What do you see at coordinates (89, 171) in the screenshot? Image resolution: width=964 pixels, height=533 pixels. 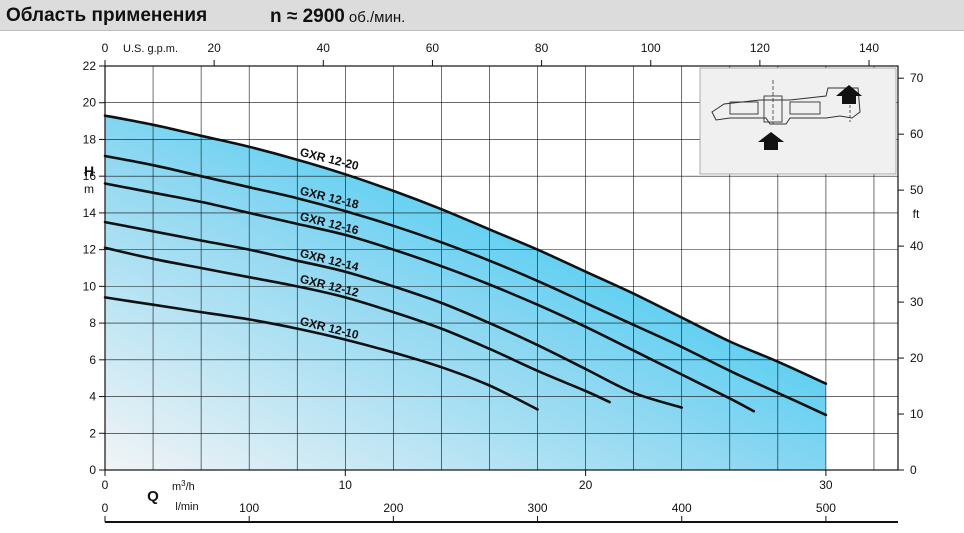 I see `y-axis-label: H` at bounding box center [89, 171].